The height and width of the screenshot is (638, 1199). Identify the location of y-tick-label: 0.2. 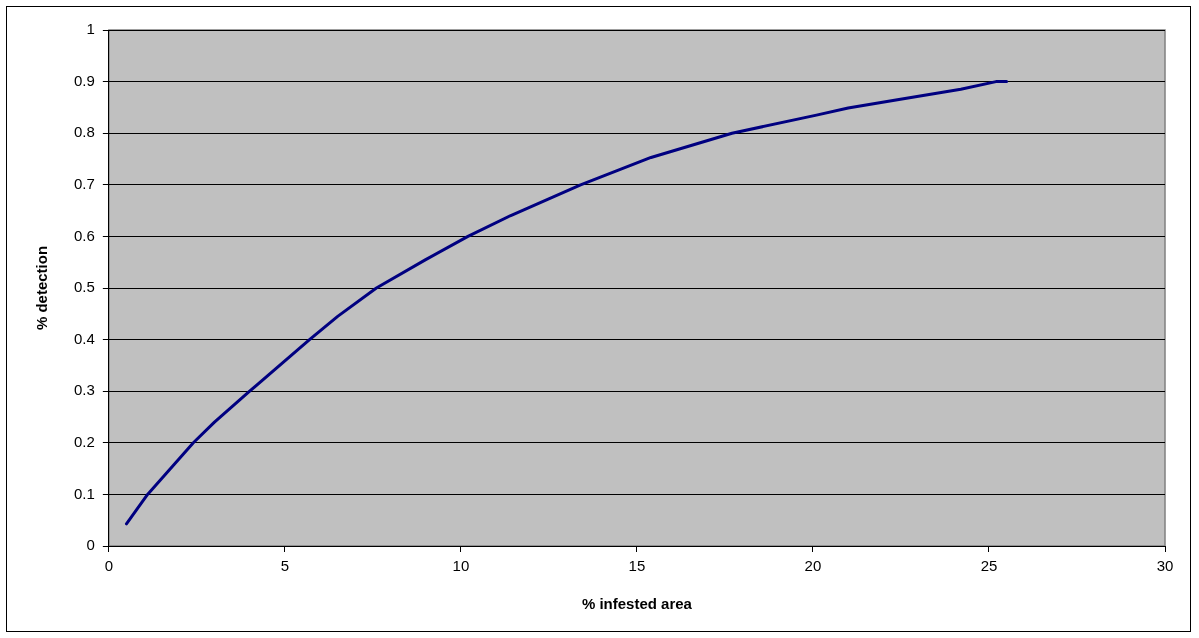
(84, 441).